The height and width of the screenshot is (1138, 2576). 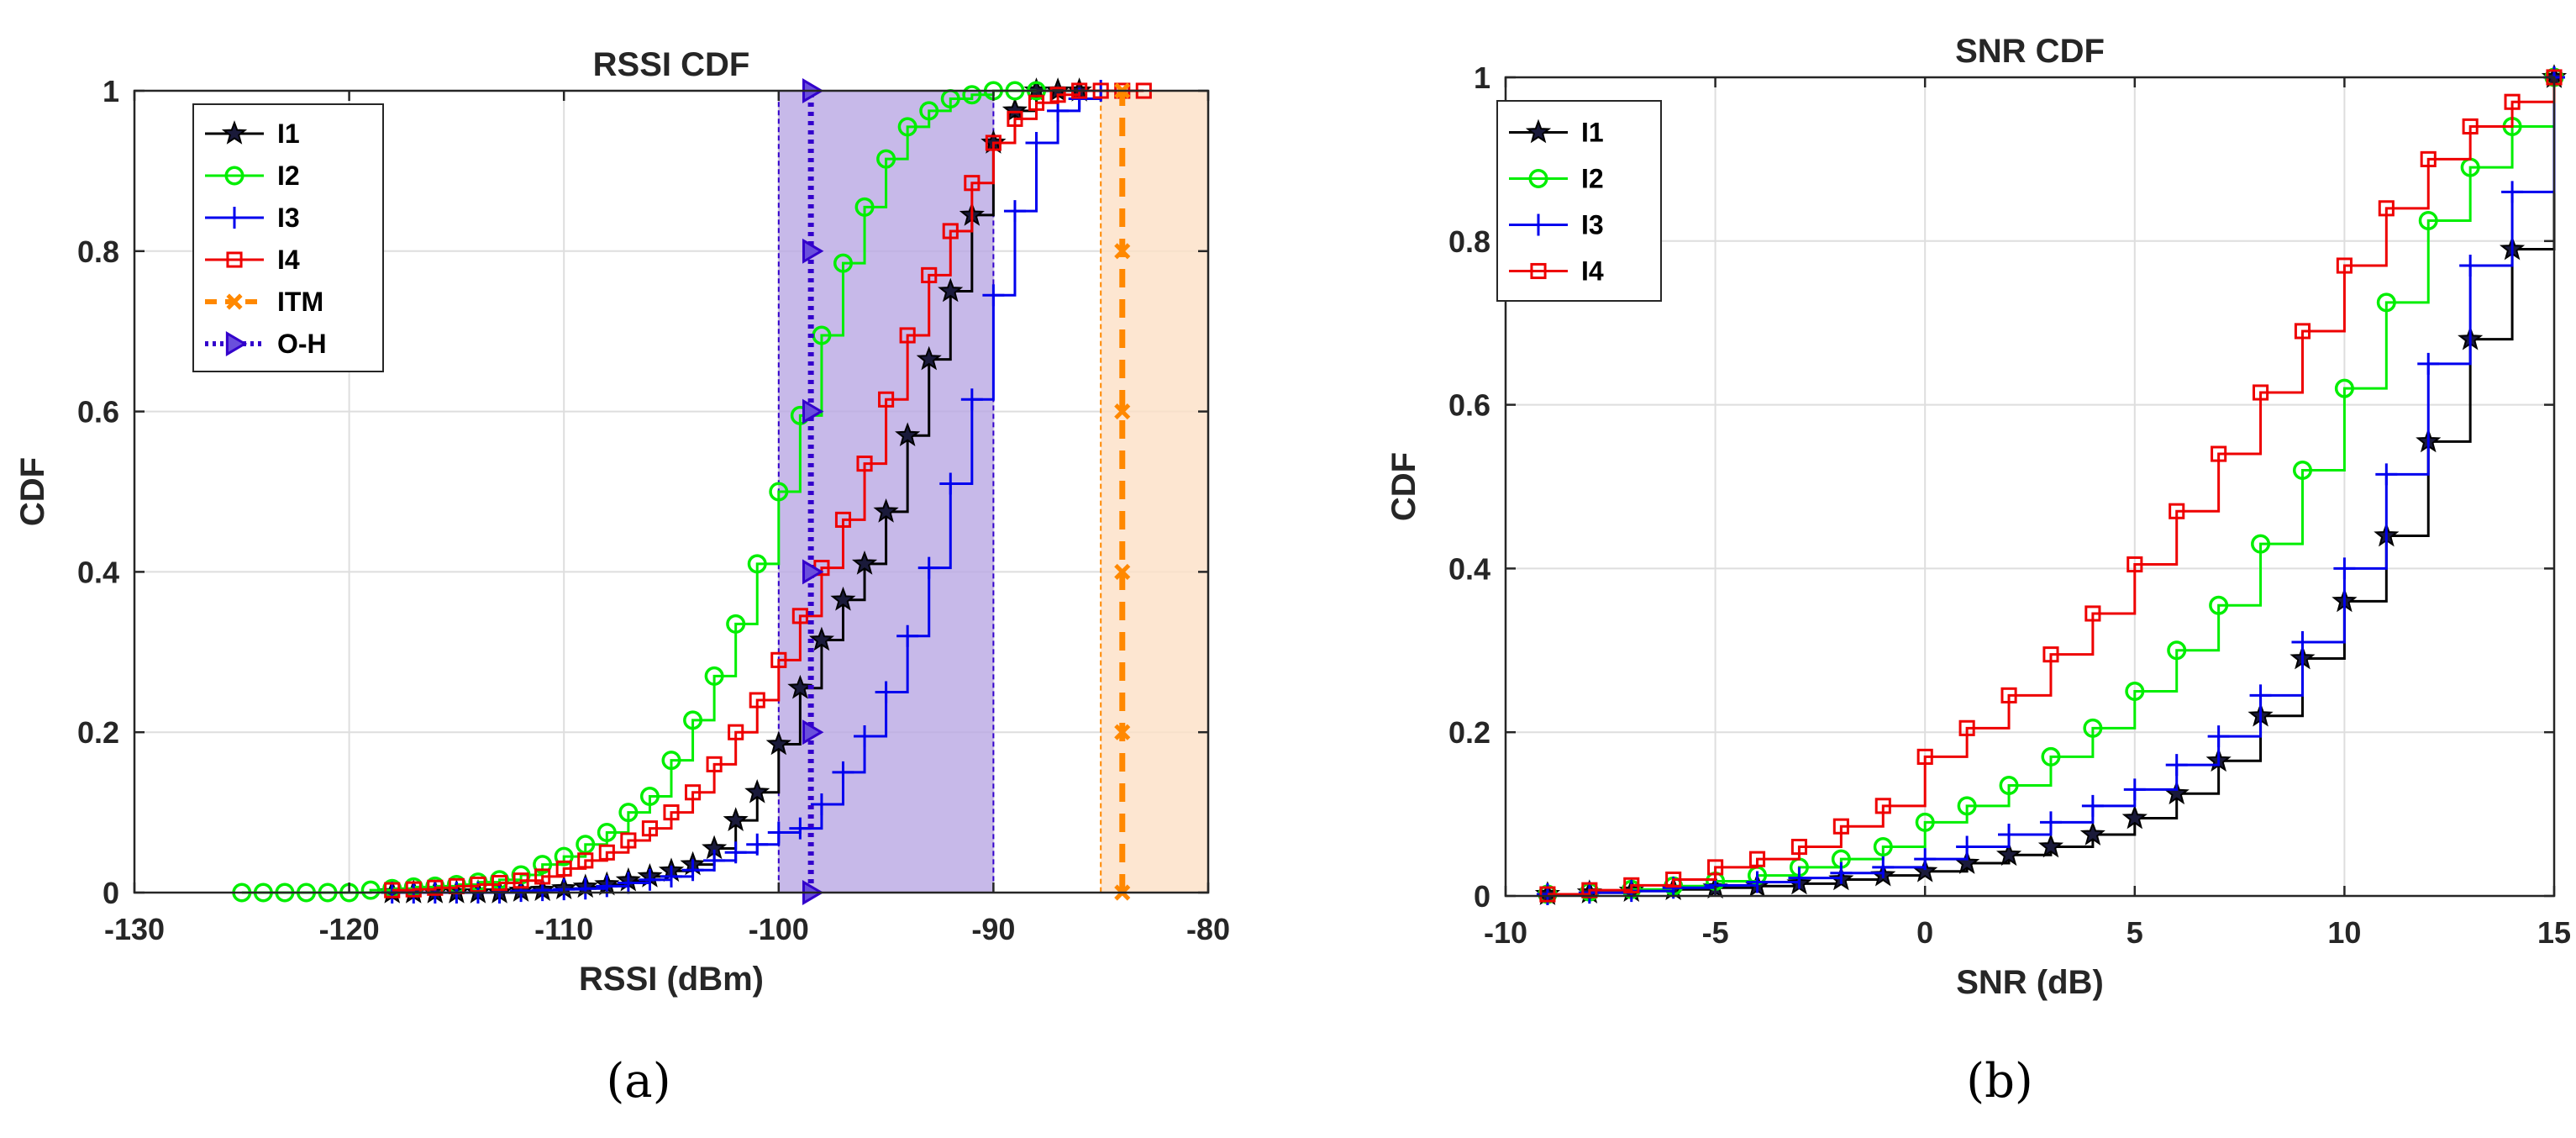 I want to click on x-axis-label: RSSI (dBm), so click(x=671, y=980).